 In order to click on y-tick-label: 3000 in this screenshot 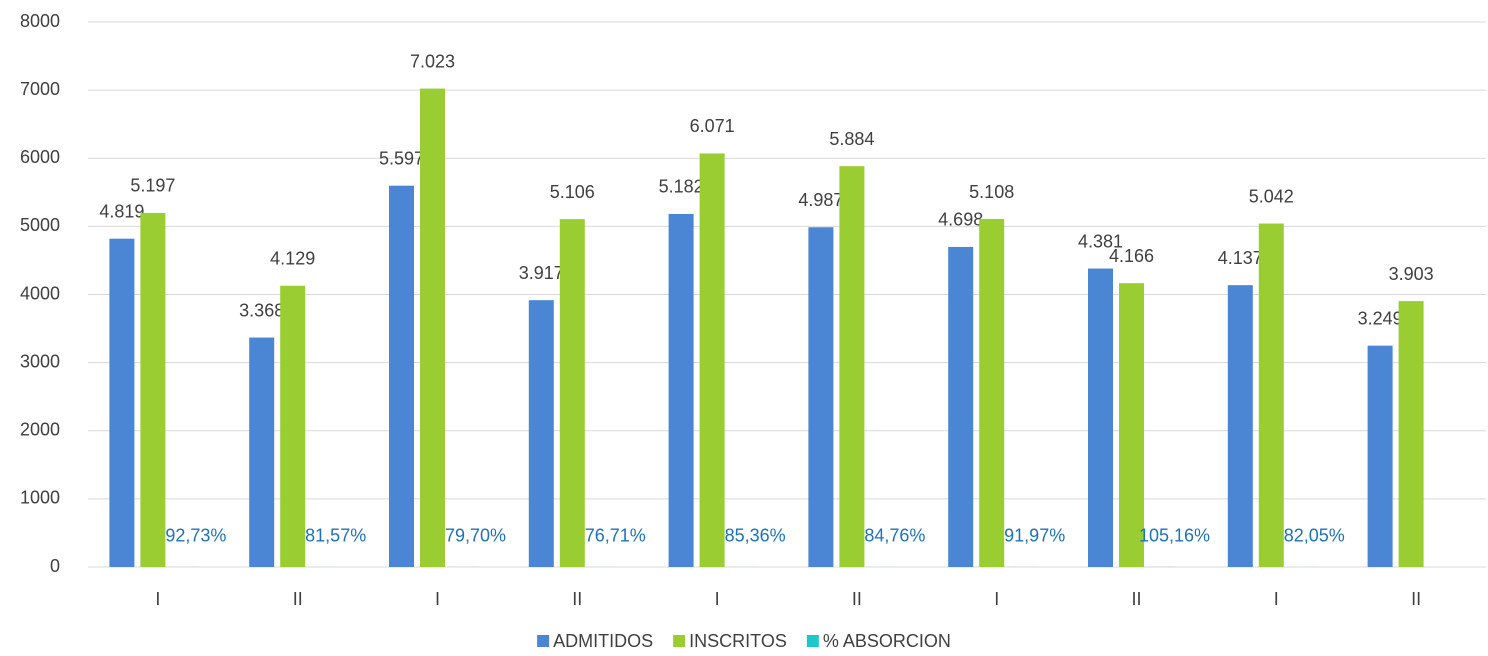, I will do `click(40, 361)`.